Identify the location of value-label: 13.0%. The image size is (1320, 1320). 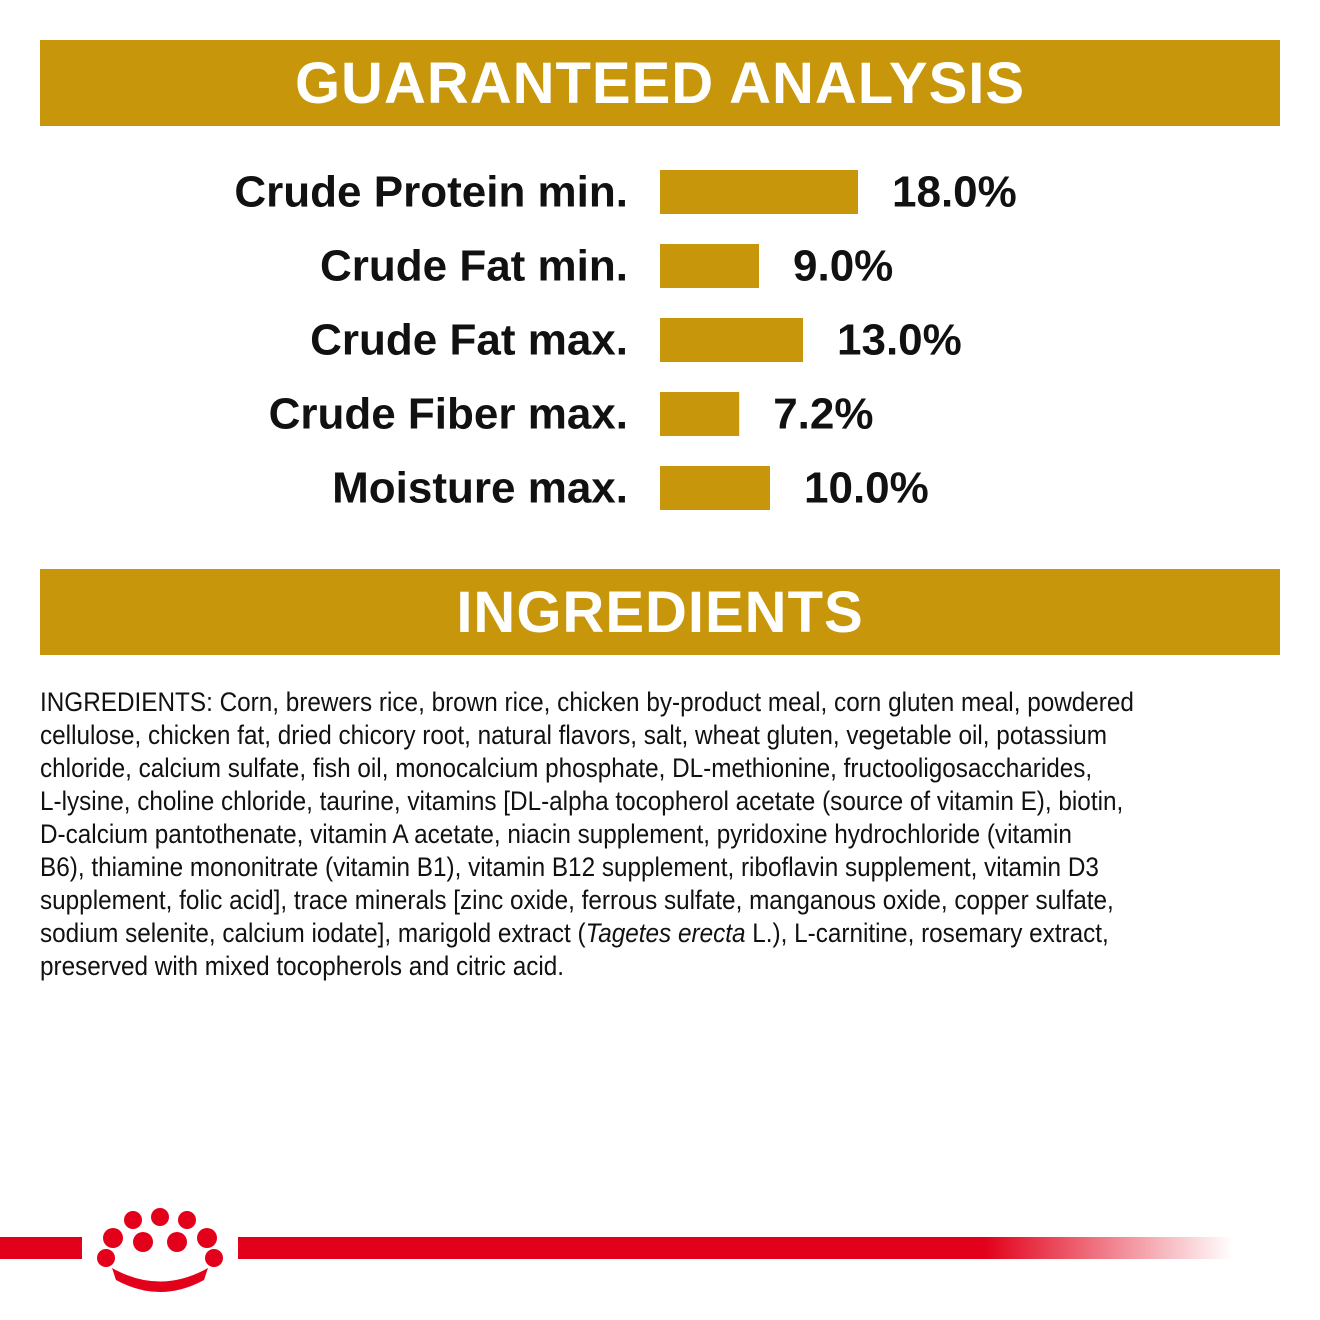
(899, 340).